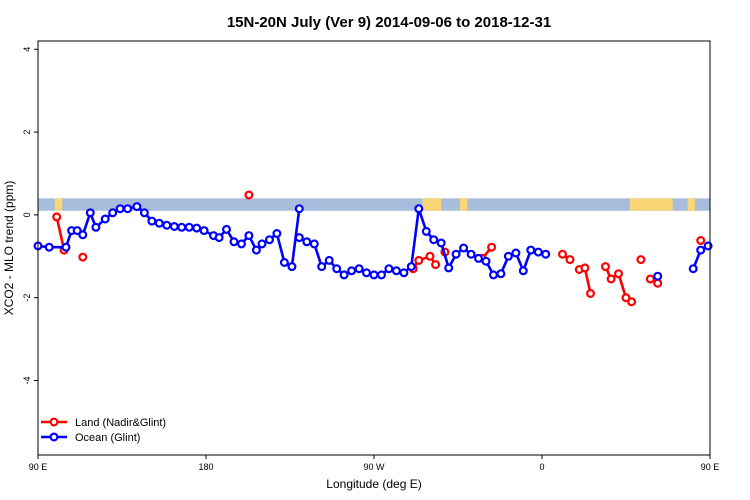 The image size is (750, 500). What do you see at coordinates (120, 423) in the screenshot?
I see `legend-label: Land (Nadir&Glint)` at bounding box center [120, 423].